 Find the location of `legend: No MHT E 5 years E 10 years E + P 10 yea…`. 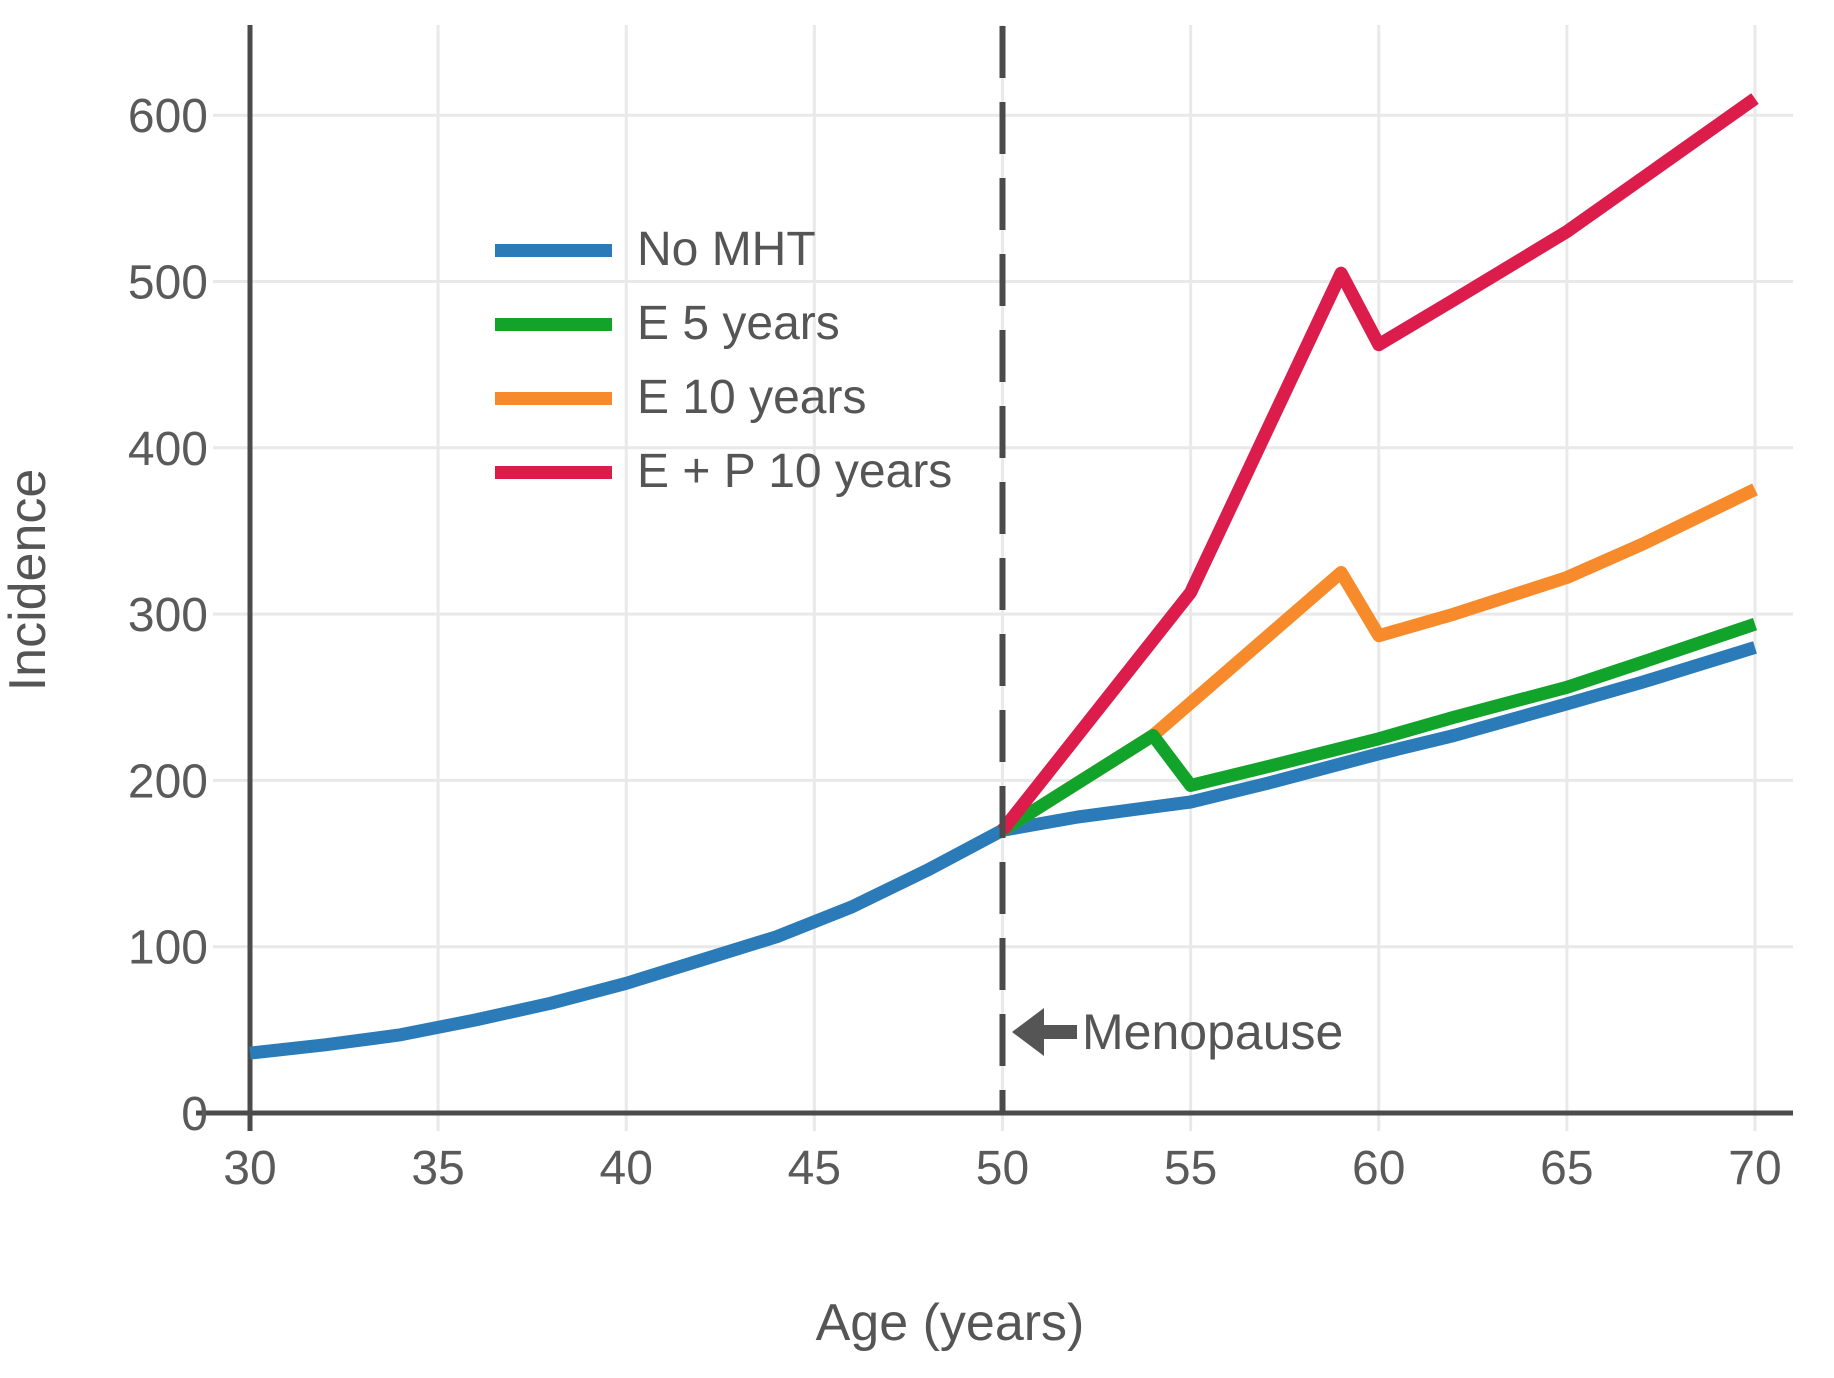

legend: No MHT E 5 years E 10 years E + P 10 yea… is located at coordinates (723, 374).